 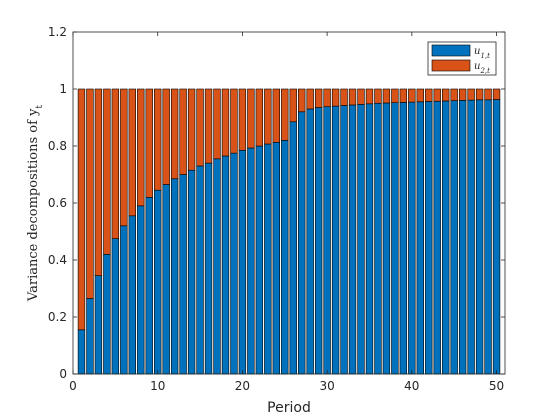 What do you see at coordinates (73, 386) in the screenshot?
I see `x-tick-label: 0` at bounding box center [73, 386].